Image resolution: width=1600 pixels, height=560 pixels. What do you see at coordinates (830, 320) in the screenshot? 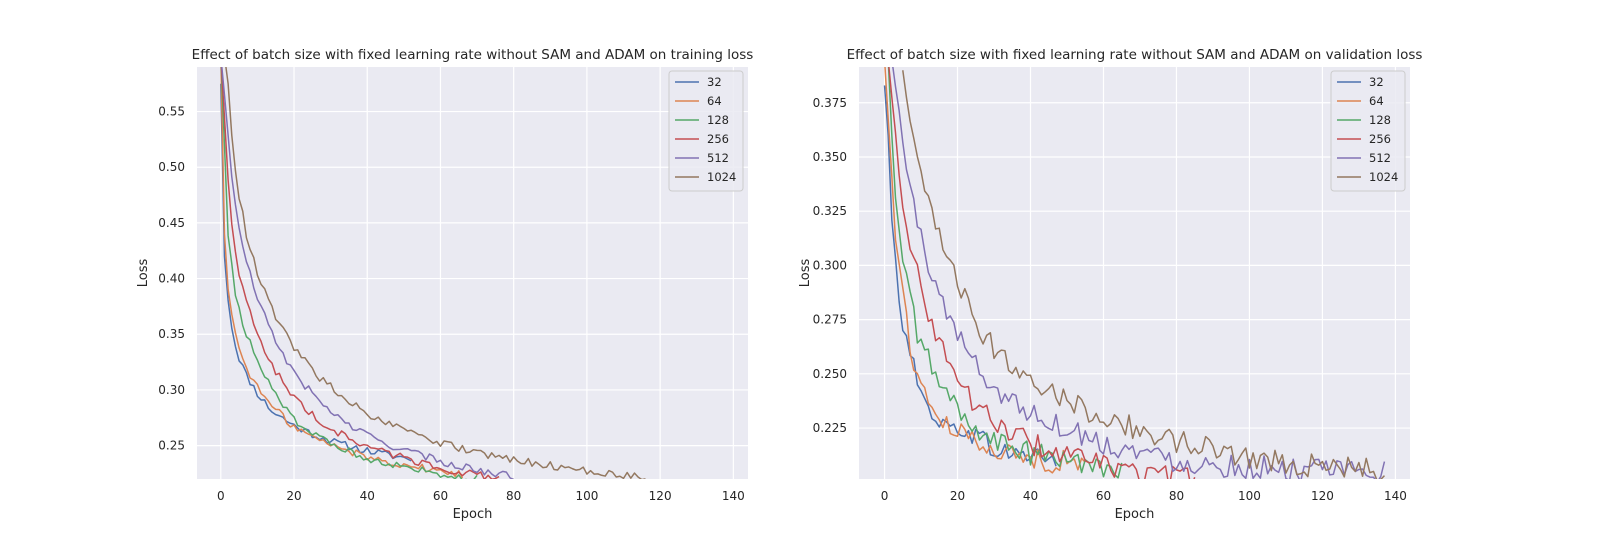
I see `y-tick-label: 0.275` at bounding box center [830, 320].